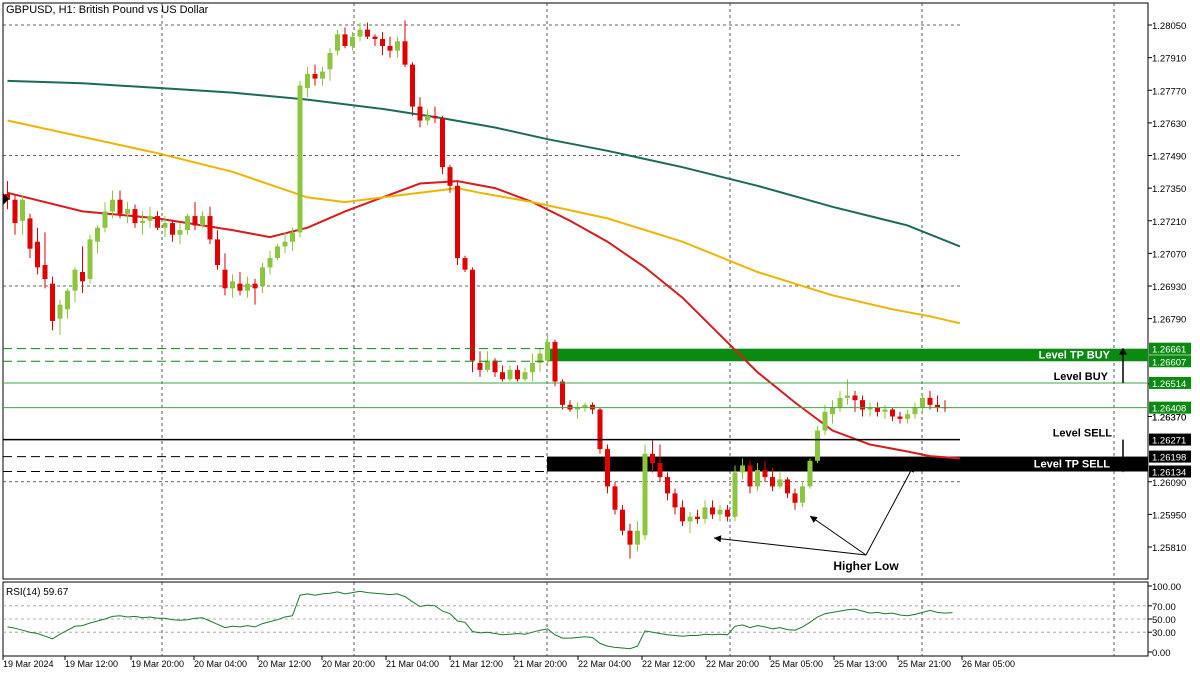 The height and width of the screenshot is (680, 1200). What do you see at coordinates (890, 510) in the screenshot?
I see `higher-low-pointer` at bounding box center [890, 510].